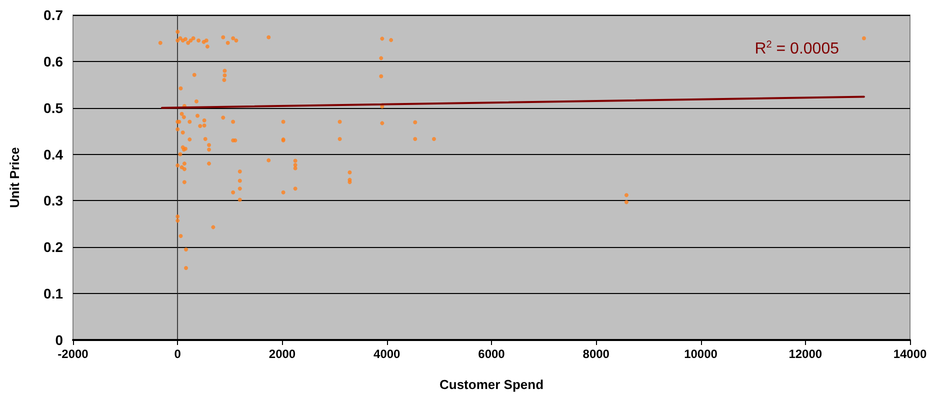 Image resolution: width=939 pixels, height=412 pixels. What do you see at coordinates (54, 200) in the screenshot?
I see `y-tick-label: 0.3` at bounding box center [54, 200].